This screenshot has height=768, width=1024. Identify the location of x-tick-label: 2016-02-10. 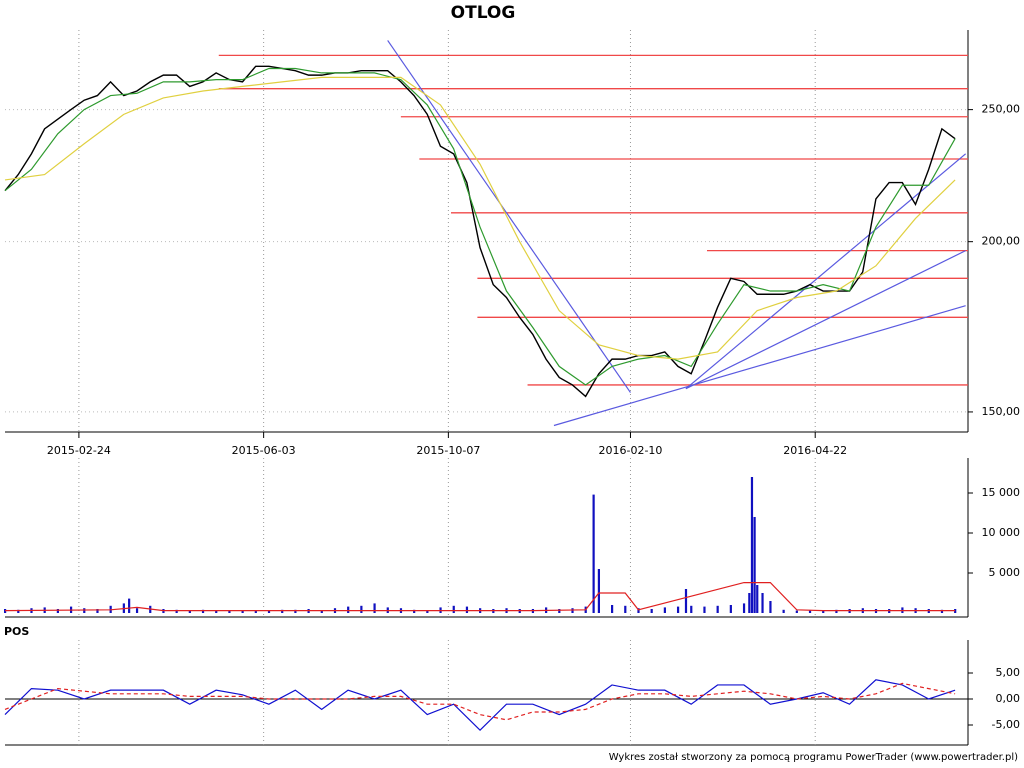
(631, 450).